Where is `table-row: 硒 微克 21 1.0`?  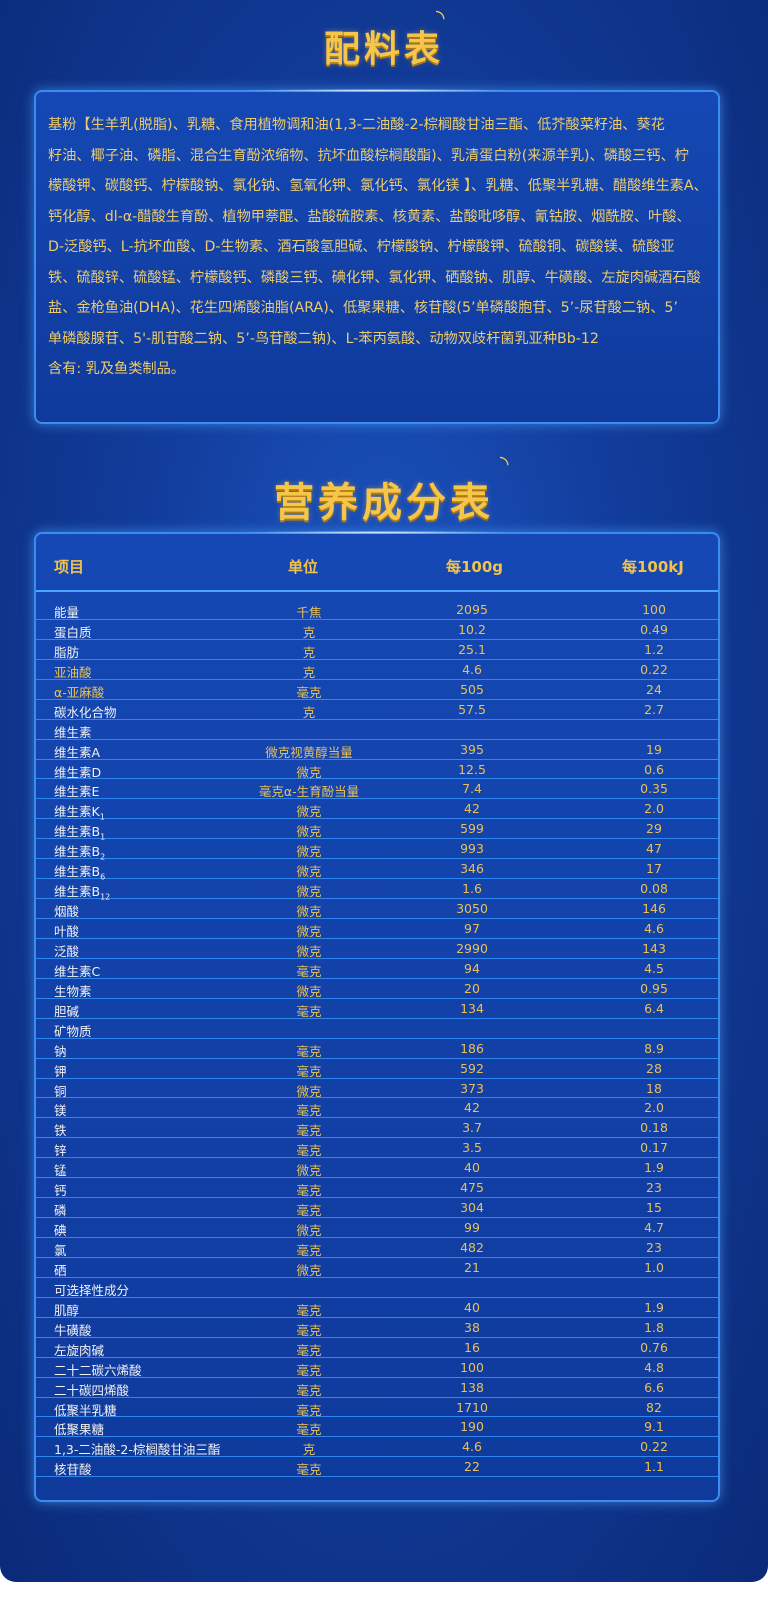
table-row: 硒 微克 21 1.0 is located at coordinates (377, 1268).